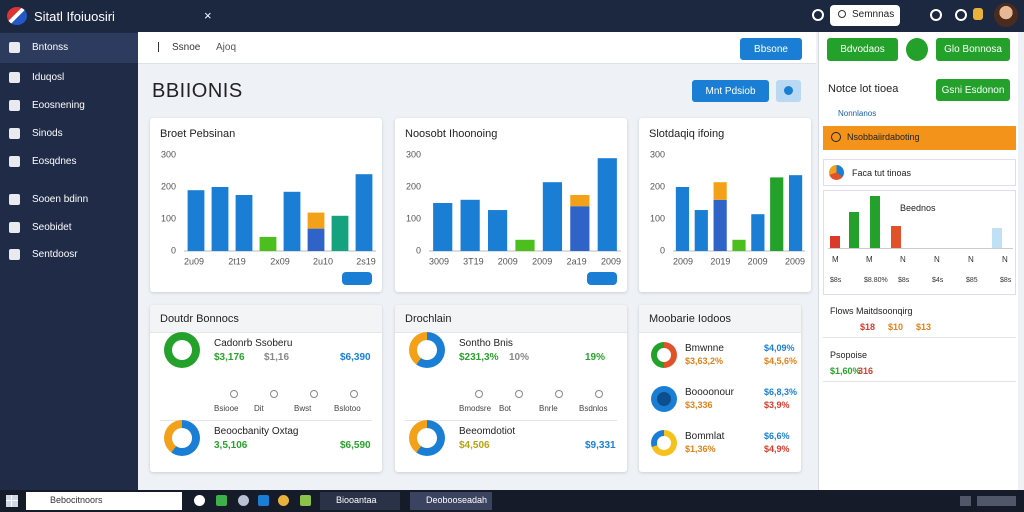 The height and width of the screenshot is (512, 1024). What do you see at coordinates (47, 133) in the screenshot?
I see `sidebar-item: Sinods` at bounding box center [47, 133].